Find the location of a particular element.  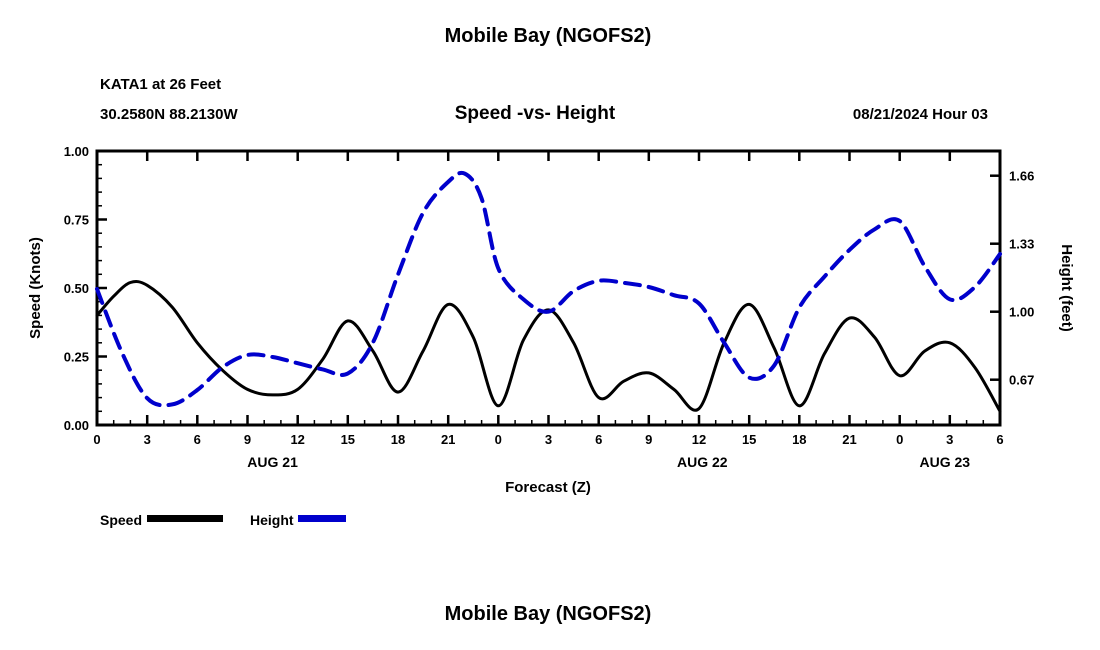

y-left-tick-label: 1.00 is located at coordinates (76, 151).